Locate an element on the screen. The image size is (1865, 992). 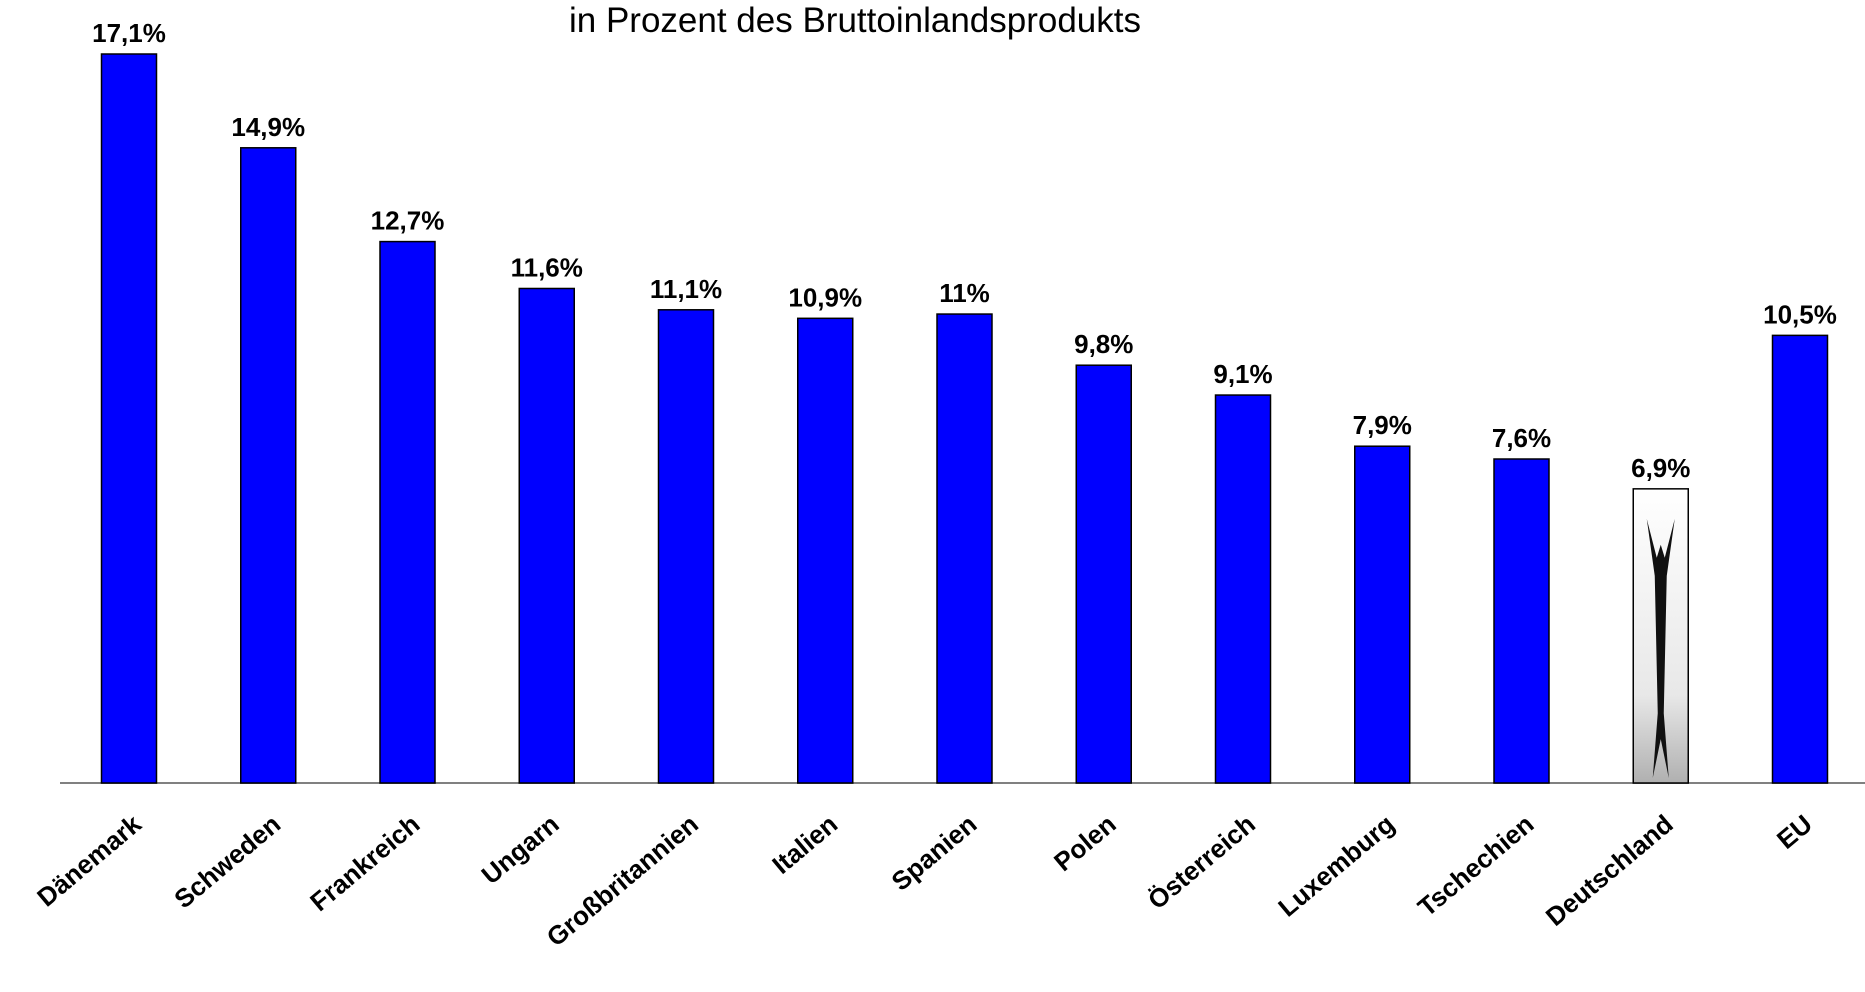
x-tick-label: Schweden is located at coordinates (227, 862).